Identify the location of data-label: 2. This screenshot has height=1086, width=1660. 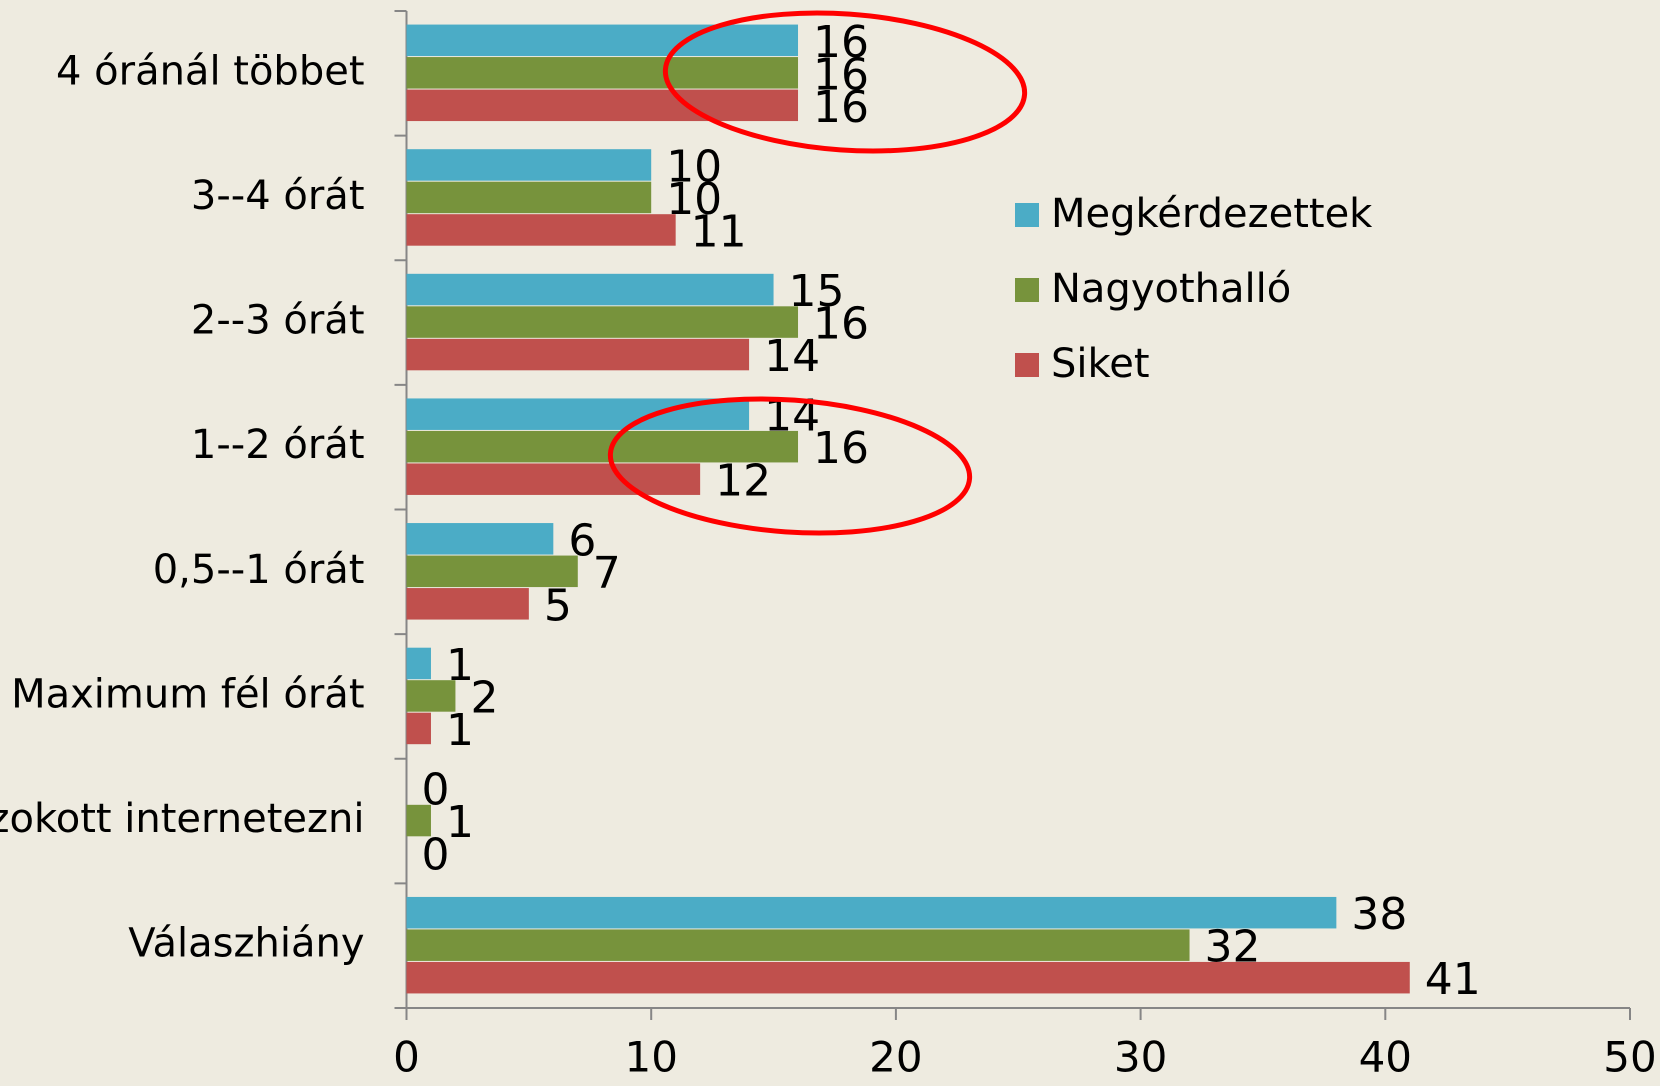
(484, 697).